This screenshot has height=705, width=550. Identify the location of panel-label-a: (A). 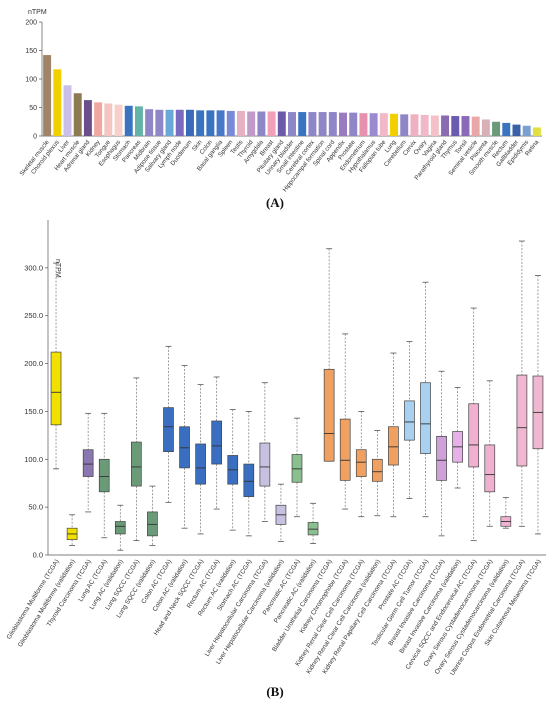
(275, 202).